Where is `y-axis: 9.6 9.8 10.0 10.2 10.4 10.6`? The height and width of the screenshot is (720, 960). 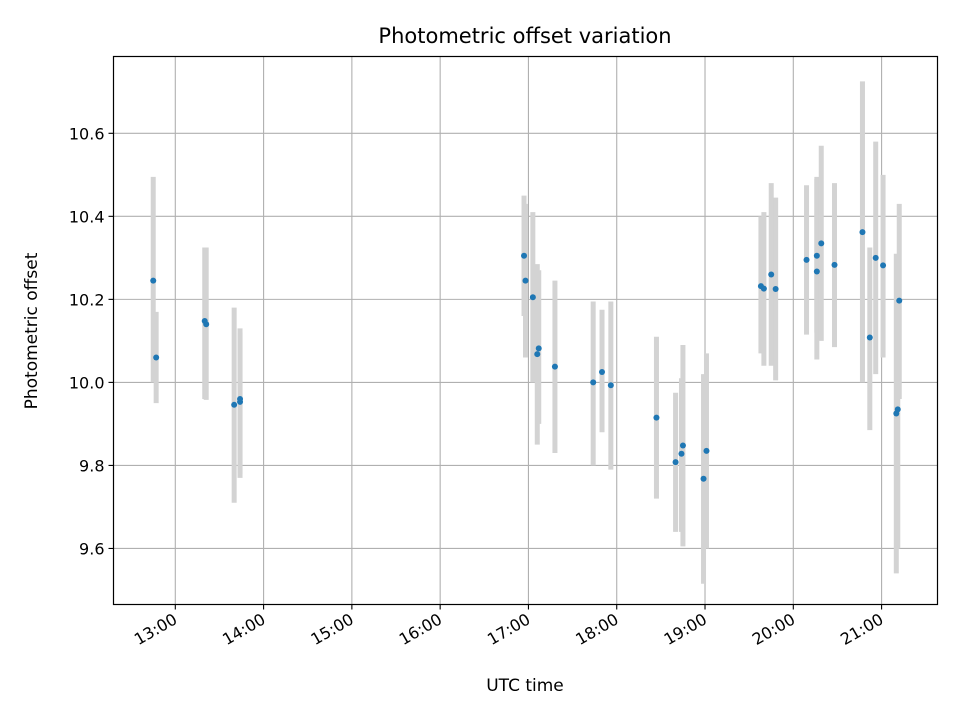
y-axis: 9.6 9.8 10.0 10.2 10.4 10.6 is located at coordinates (91, 341).